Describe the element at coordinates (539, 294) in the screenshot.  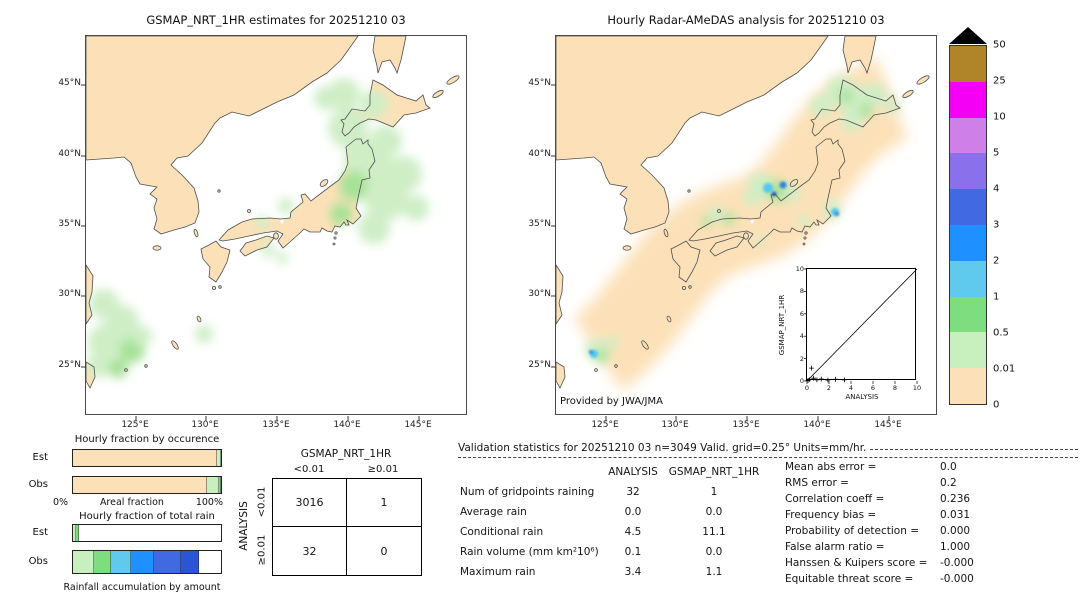
I see `right-map-lat-tick-label: 30°N` at that location.